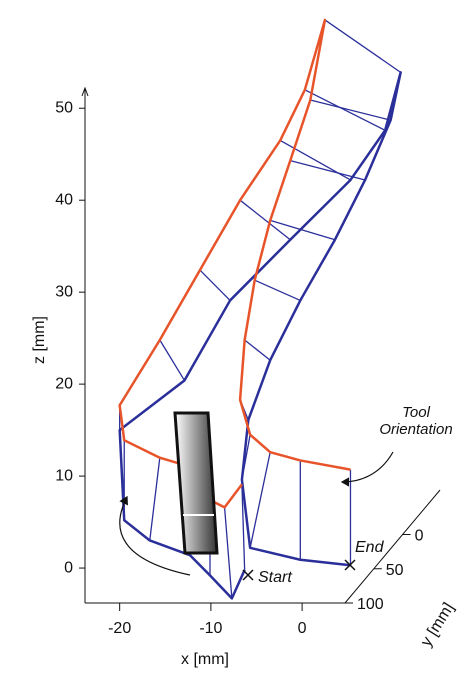 The width and height of the screenshot is (466, 673). What do you see at coordinates (210, 628) in the screenshot?
I see `x-tick-label: -10` at bounding box center [210, 628].